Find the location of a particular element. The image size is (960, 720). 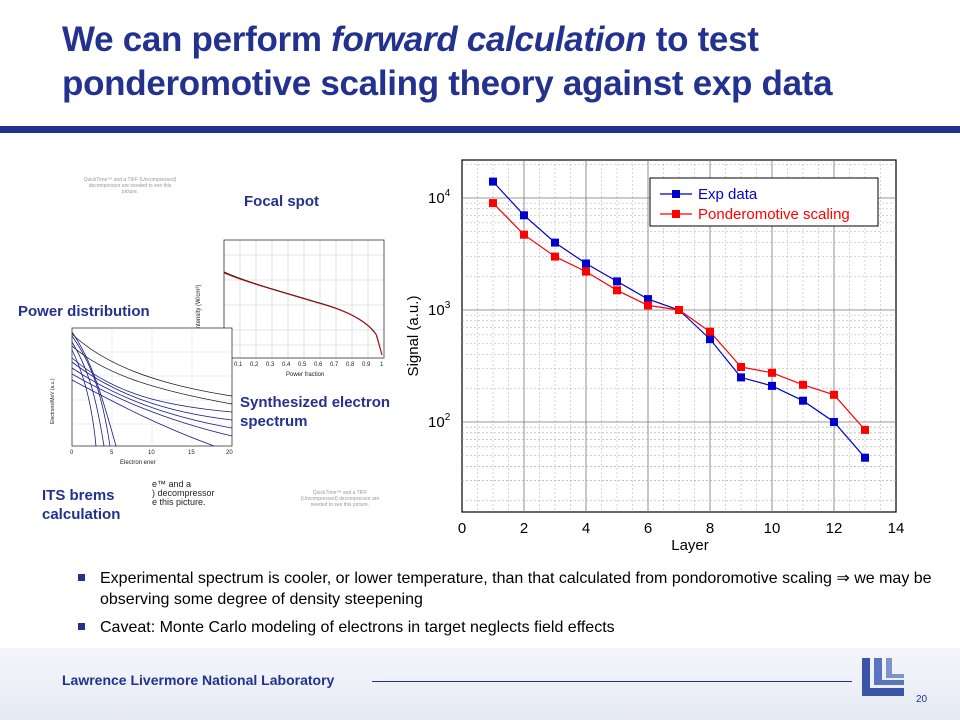

x-tick-label: 12 is located at coordinates (834, 528).